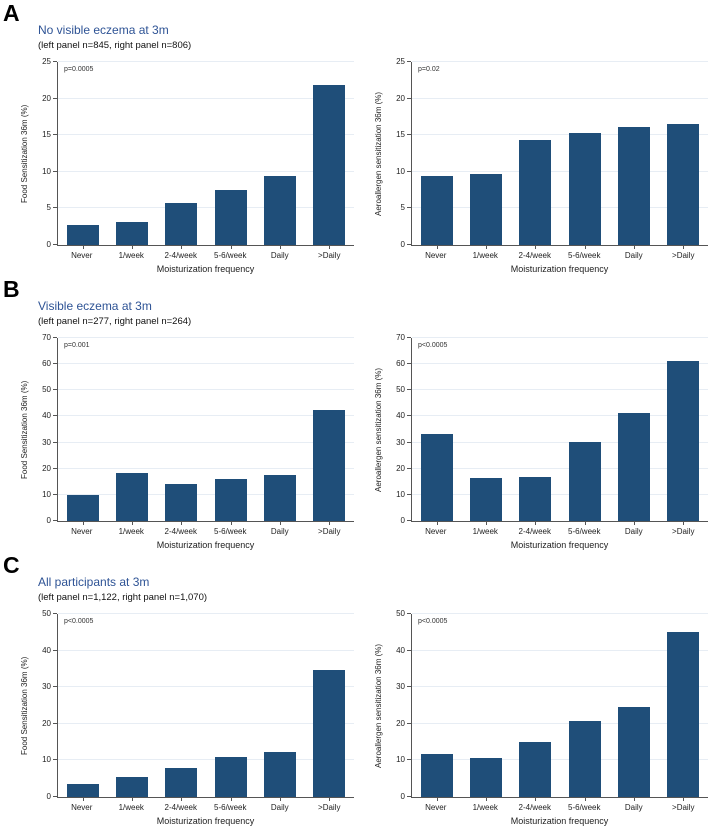 The width and height of the screenshot is (722, 826). Describe the element at coordinates (46, 337) in the screenshot. I see `y-tick-label: 70` at that location.